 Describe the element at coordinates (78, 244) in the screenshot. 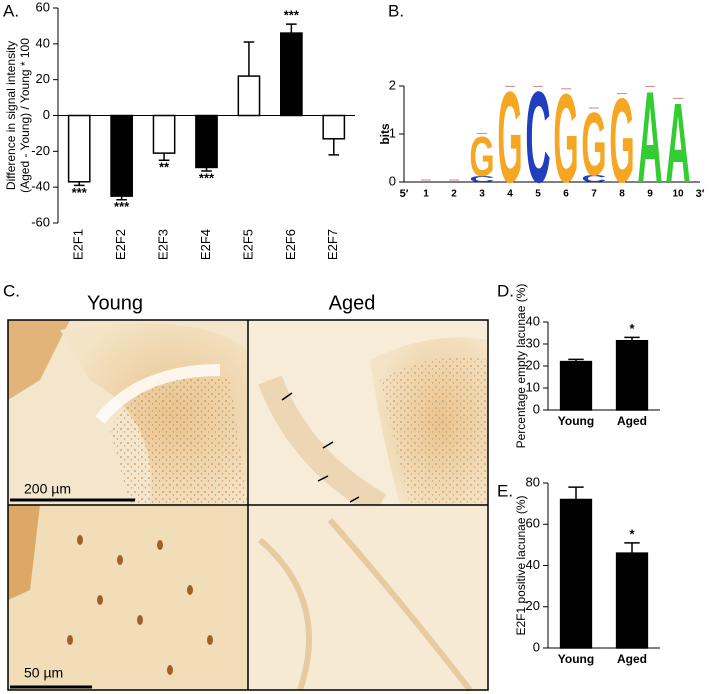

I see `x-tick-label: E2F1` at that location.